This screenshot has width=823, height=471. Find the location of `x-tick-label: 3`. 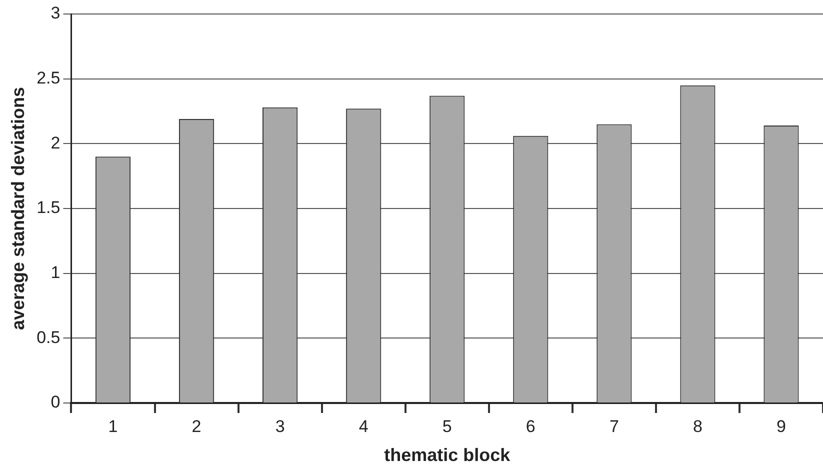

x-tick-label: 3 is located at coordinates (280, 426).